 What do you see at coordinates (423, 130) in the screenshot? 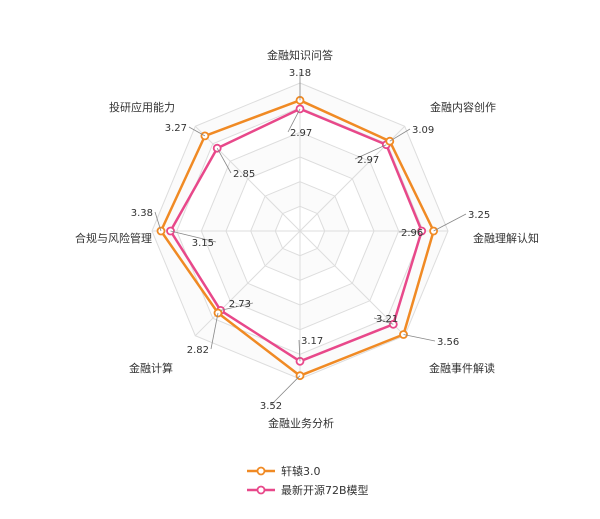
I see `value-label-0-1: 3.09` at bounding box center [423, 130].